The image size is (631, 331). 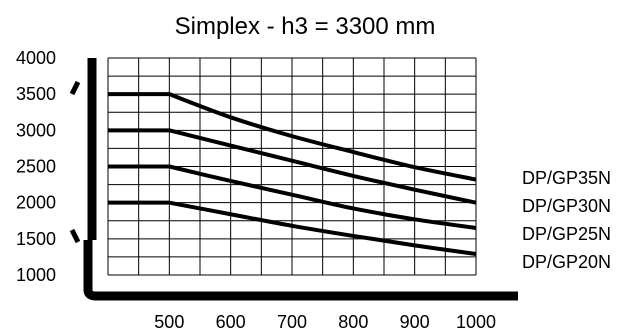 I want to click on y-tick-label: 2000, so click(x=36, y=203).